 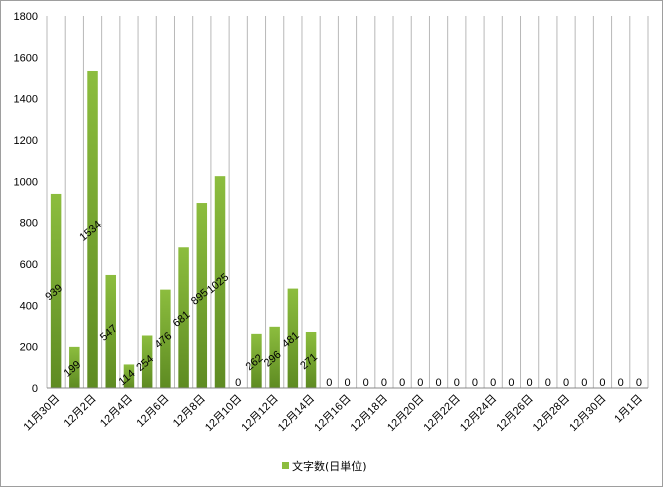 What do you see at coordinates (405, 413) in the screenshot?
I see `x-tick-label: 12月20日` at bounding box center [405, 413].